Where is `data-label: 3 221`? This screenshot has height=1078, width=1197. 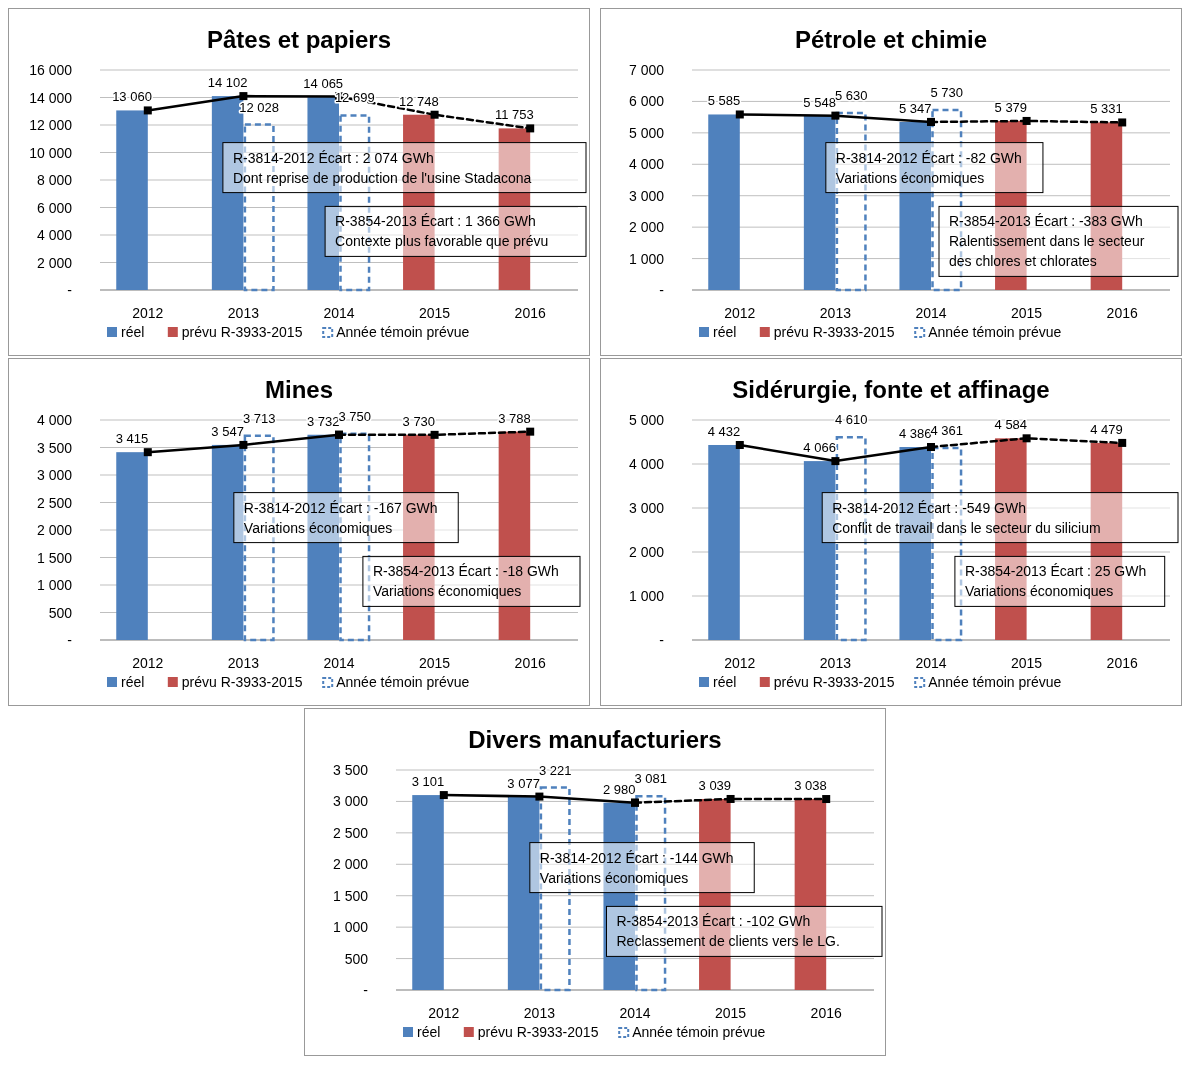 data-label: 3 221 is located at coordinates (555, 770).